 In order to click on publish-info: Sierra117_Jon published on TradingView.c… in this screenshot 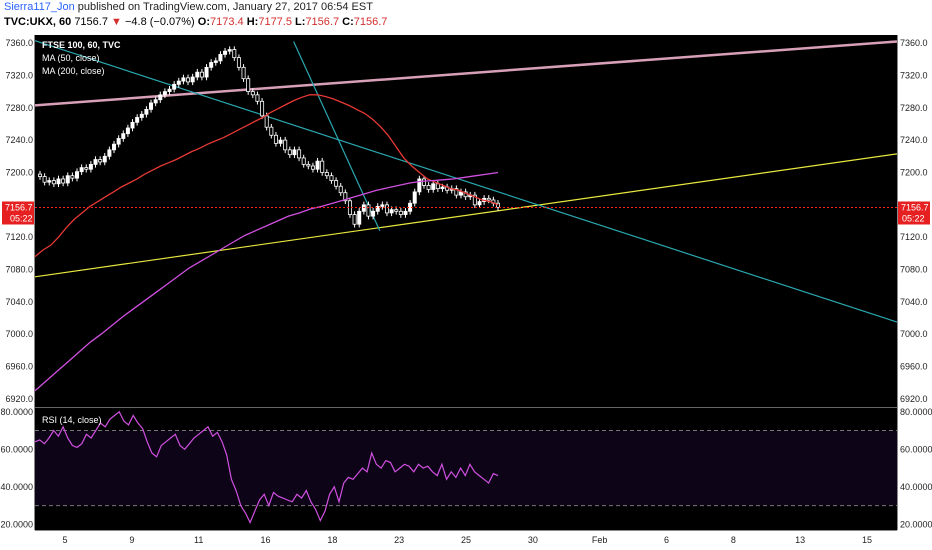, I will do `click(188, 7)`.